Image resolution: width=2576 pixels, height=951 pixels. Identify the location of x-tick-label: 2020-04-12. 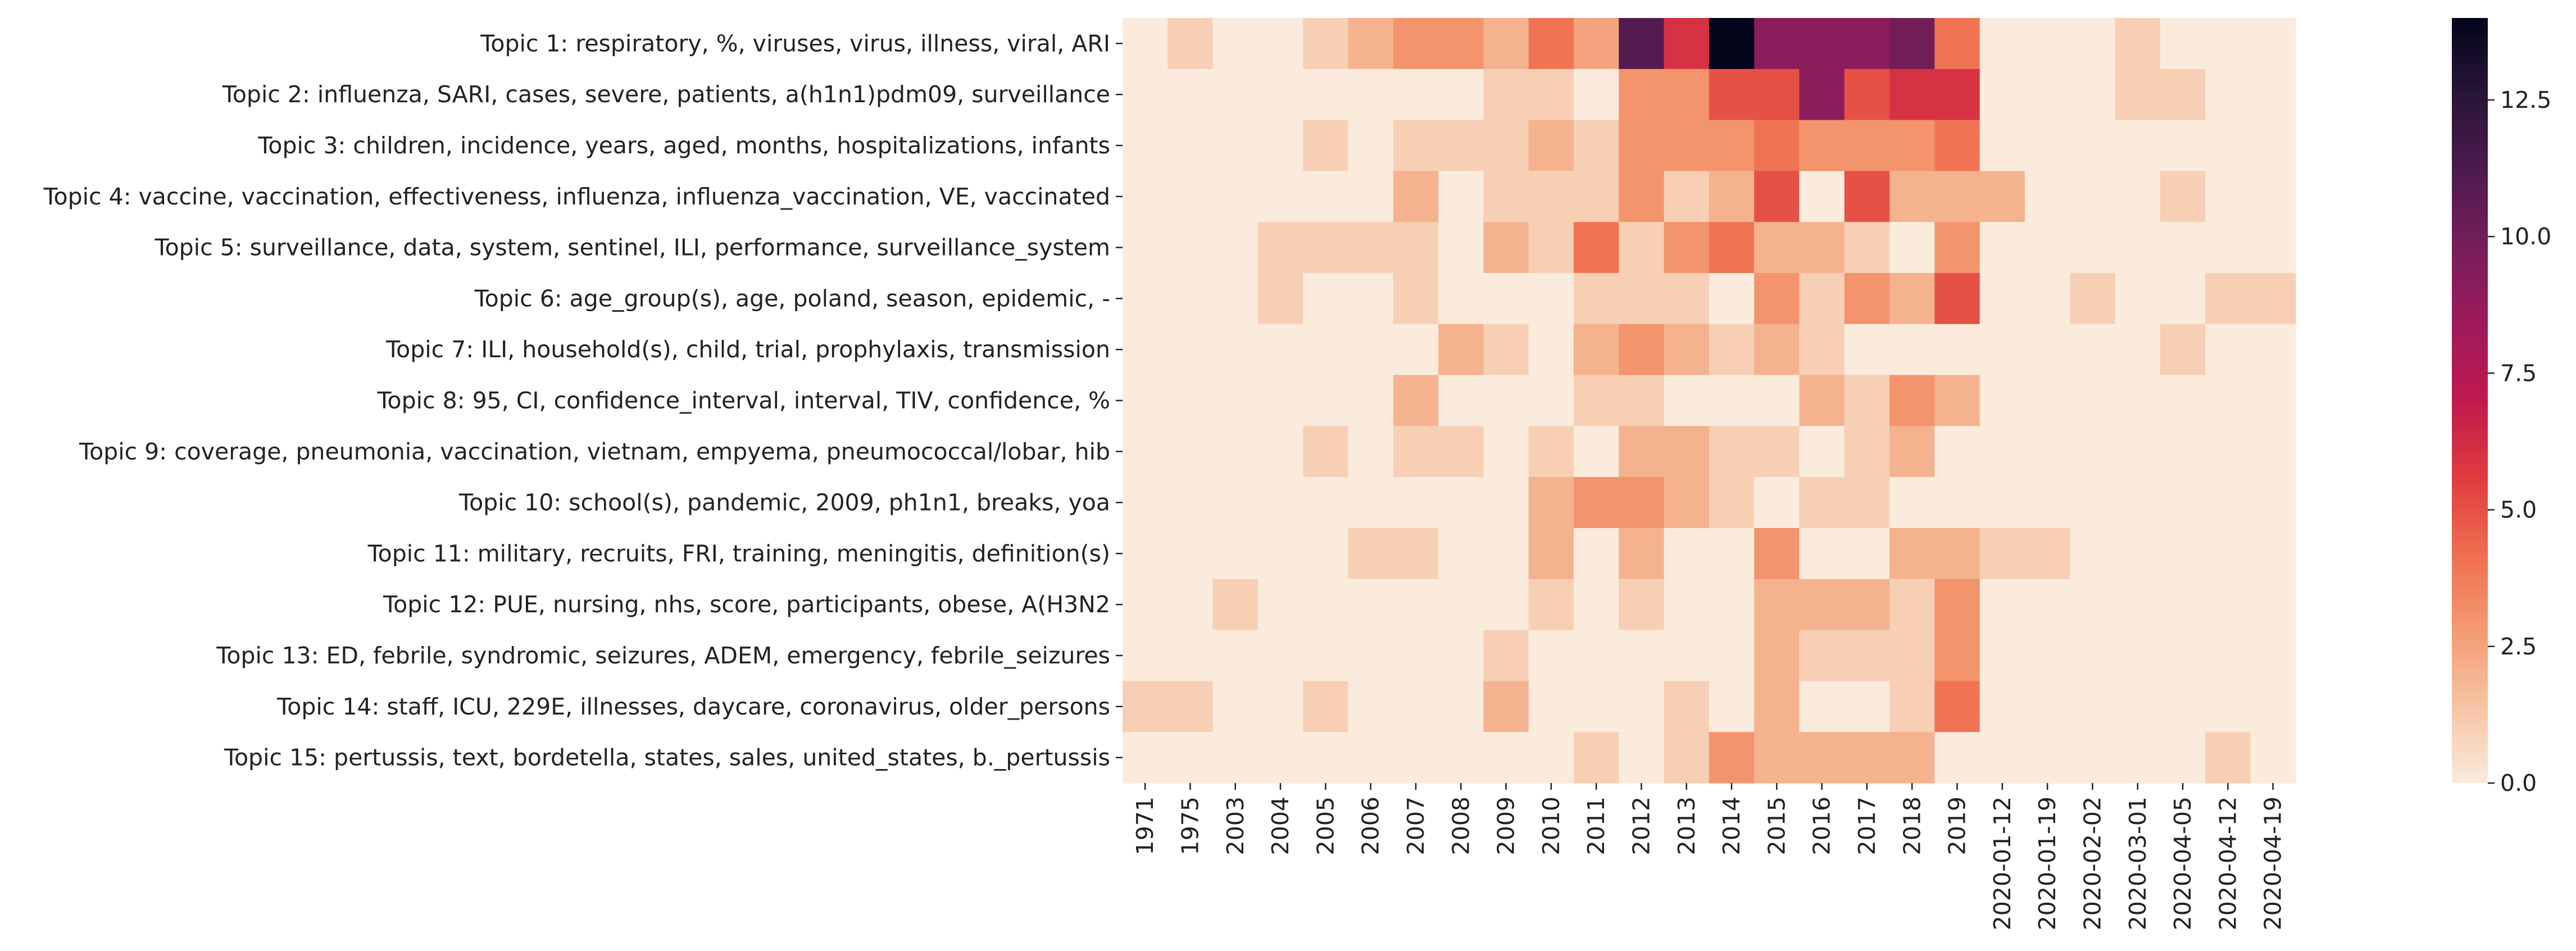
(2228, 863).